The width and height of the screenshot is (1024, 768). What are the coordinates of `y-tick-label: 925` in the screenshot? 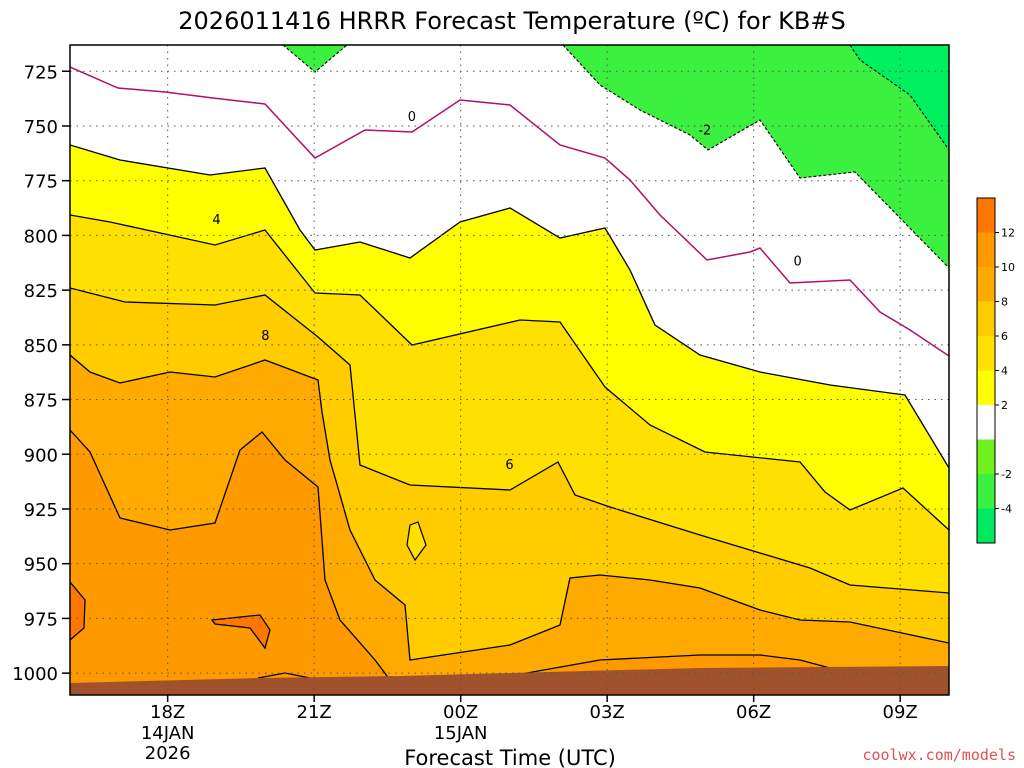 It's located at (41, 510).